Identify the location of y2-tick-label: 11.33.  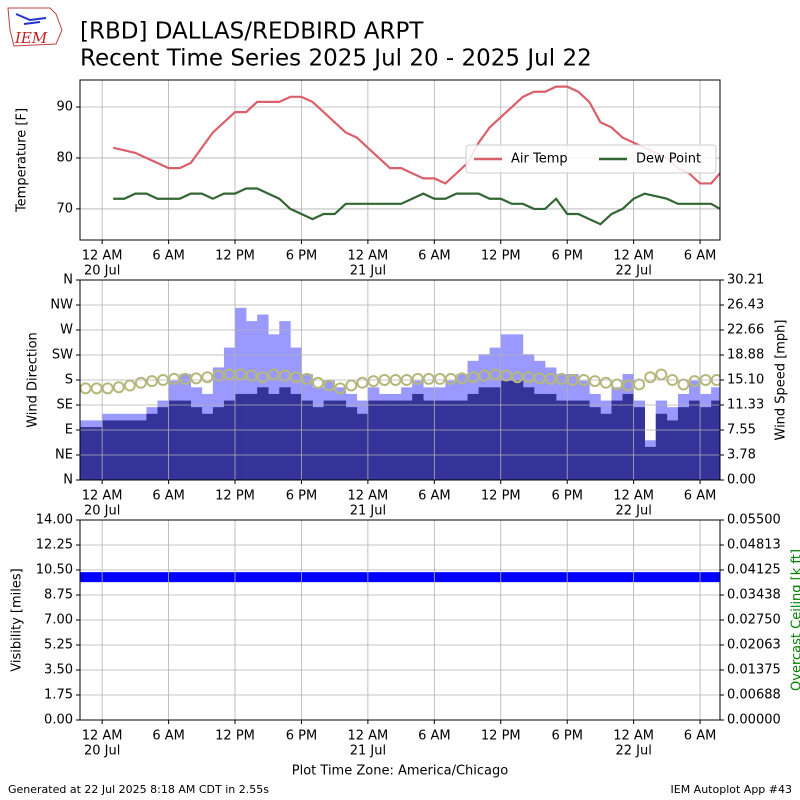
(745, 404).